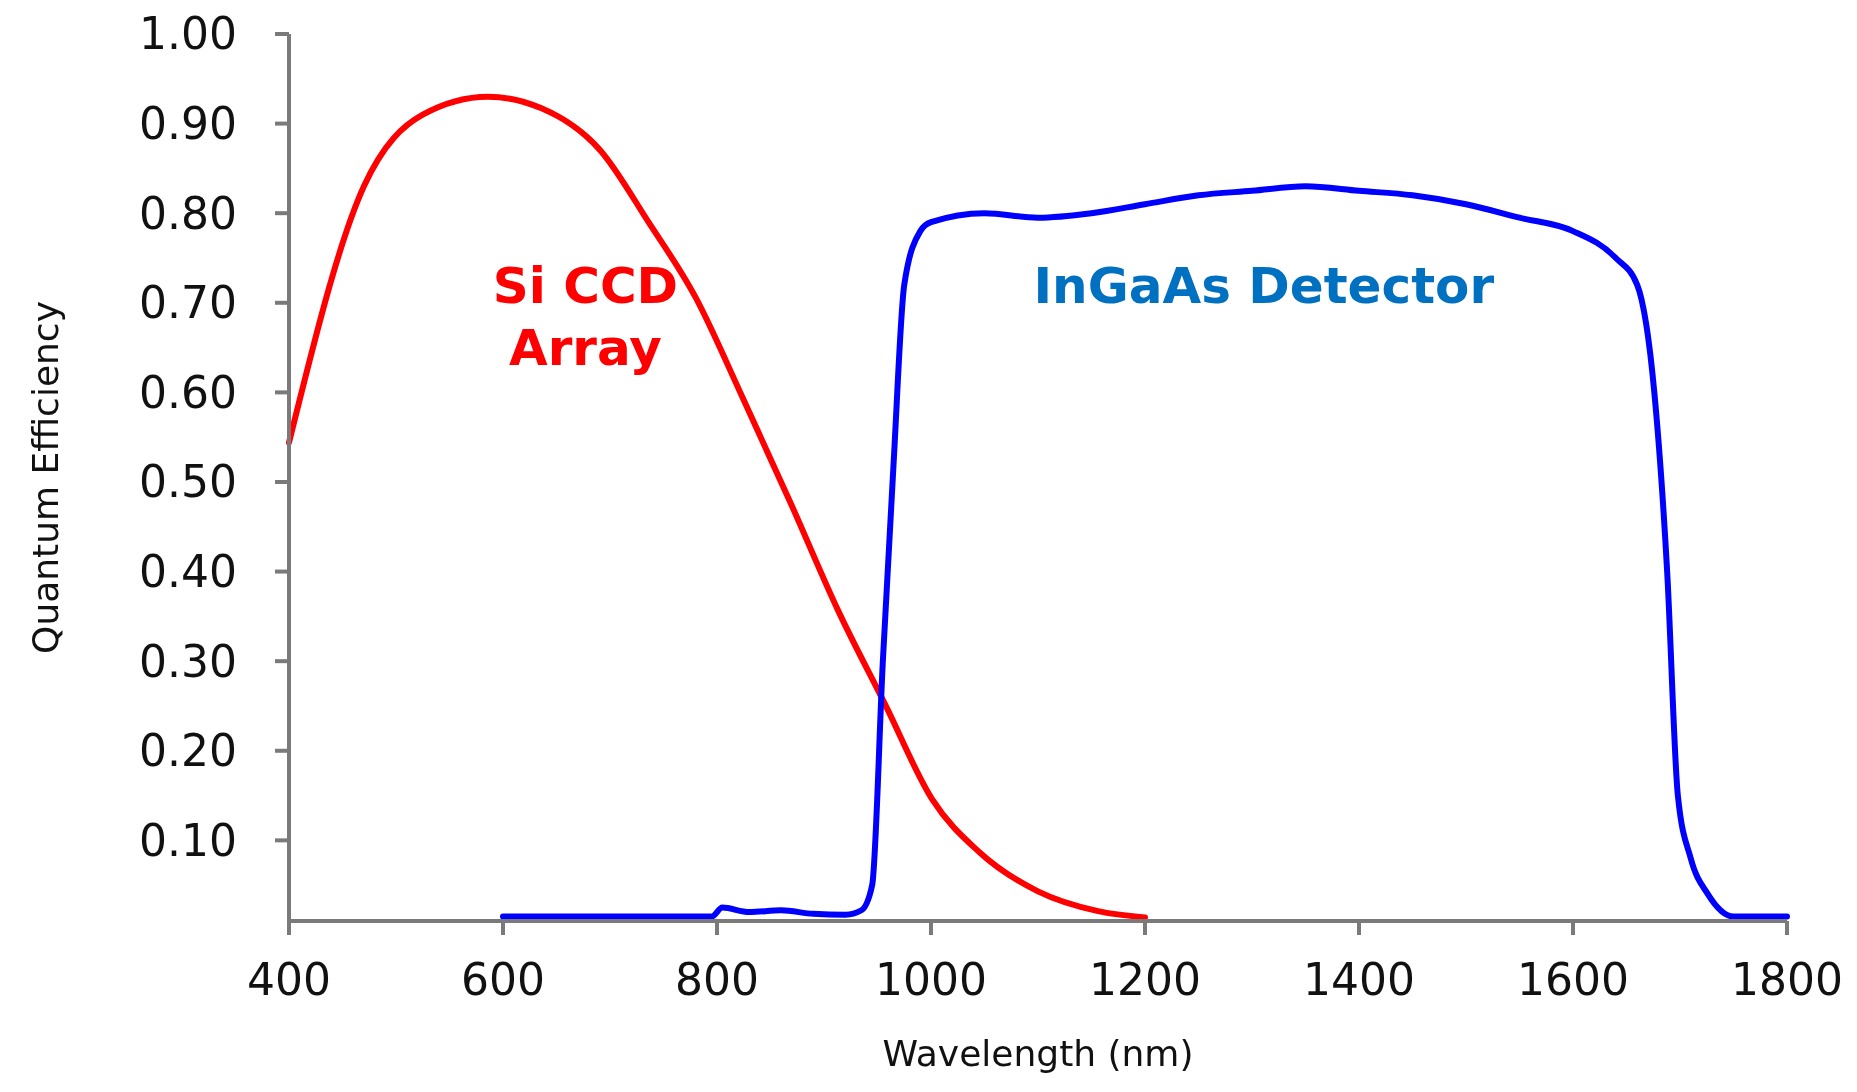  Describe the element at coordinates (1573, 979) in the screenshot. I see `x-tick-label: 1600` at that location.